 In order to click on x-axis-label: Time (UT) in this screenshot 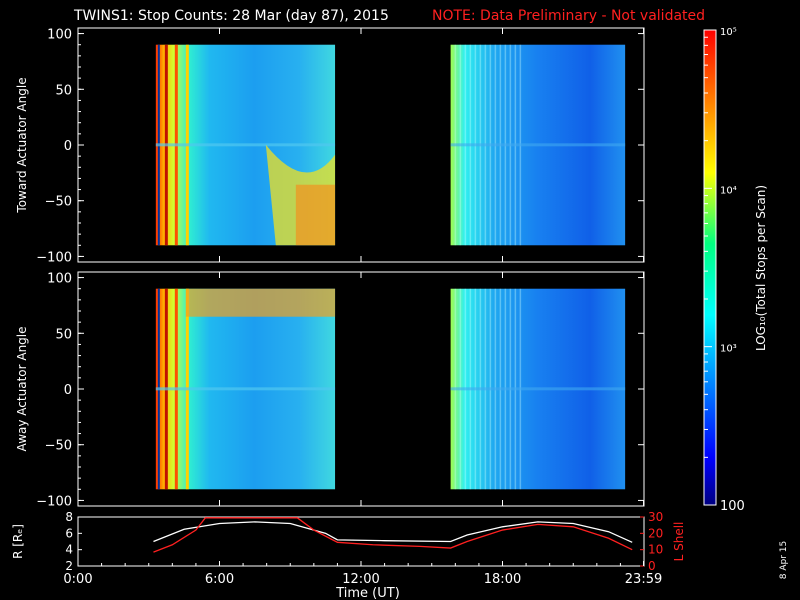, I will do `click(367, 593)`.